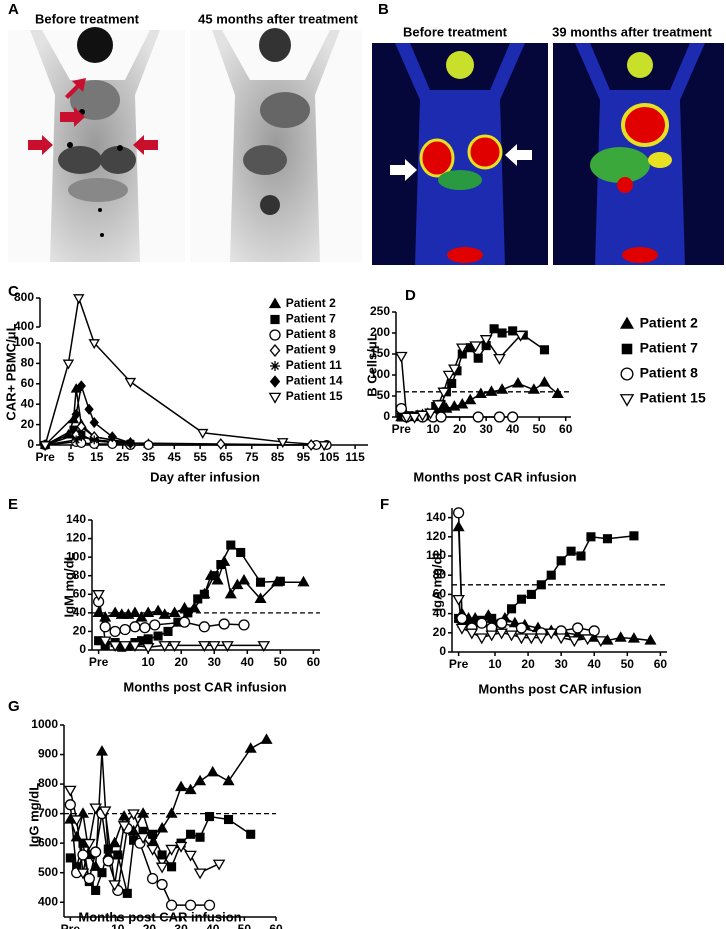 This screenshot has width=726, height=929. Describe the element at coordinates (314, 365) in the screenshot. I see `legend-label: Patient 11` at that location.